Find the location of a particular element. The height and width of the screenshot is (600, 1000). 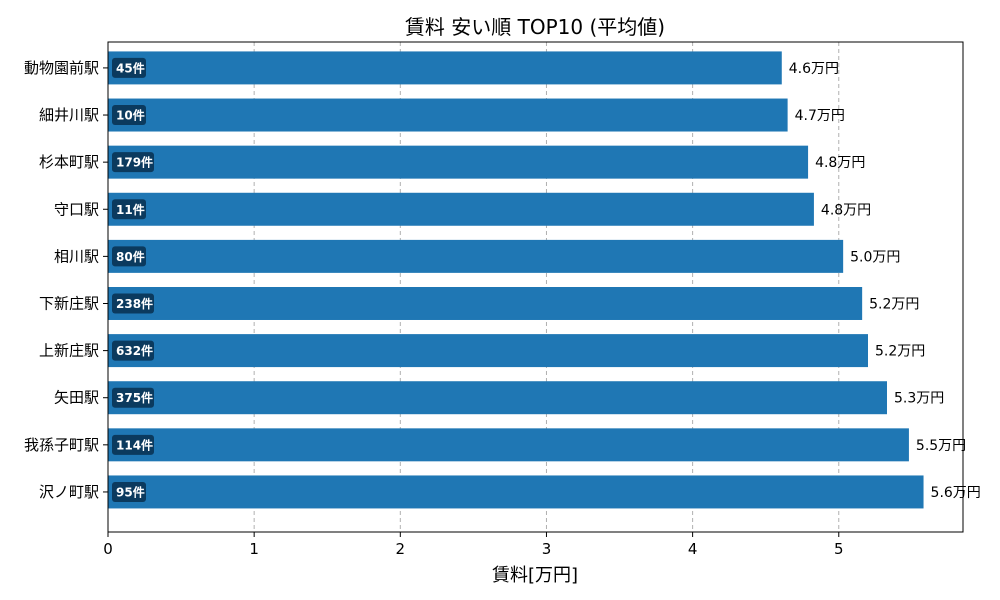

count-label: 95件 is located at coordinates (130, 491).